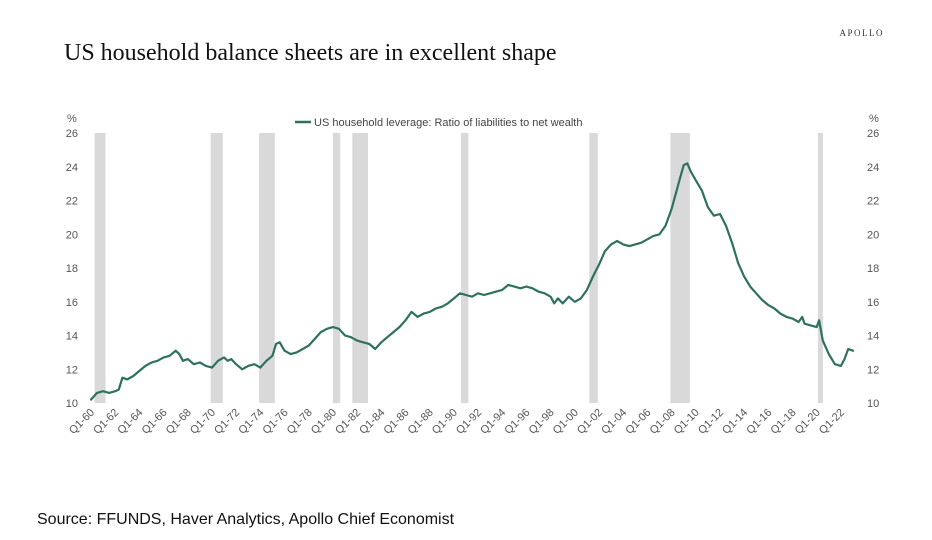  Describe the element at coordinates (687, 422) in the screenshot. I see `x-tick-label: Q1-10` at that location.